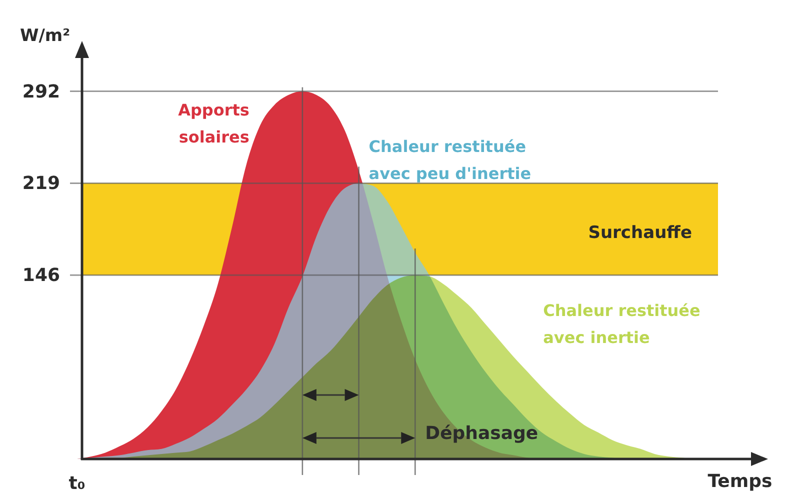 The image size is (793, 495). What do you see at coordinates (214, 123) in the screenshot?
I see `series-label: Apports solaires` at bounding box center [214, 123].